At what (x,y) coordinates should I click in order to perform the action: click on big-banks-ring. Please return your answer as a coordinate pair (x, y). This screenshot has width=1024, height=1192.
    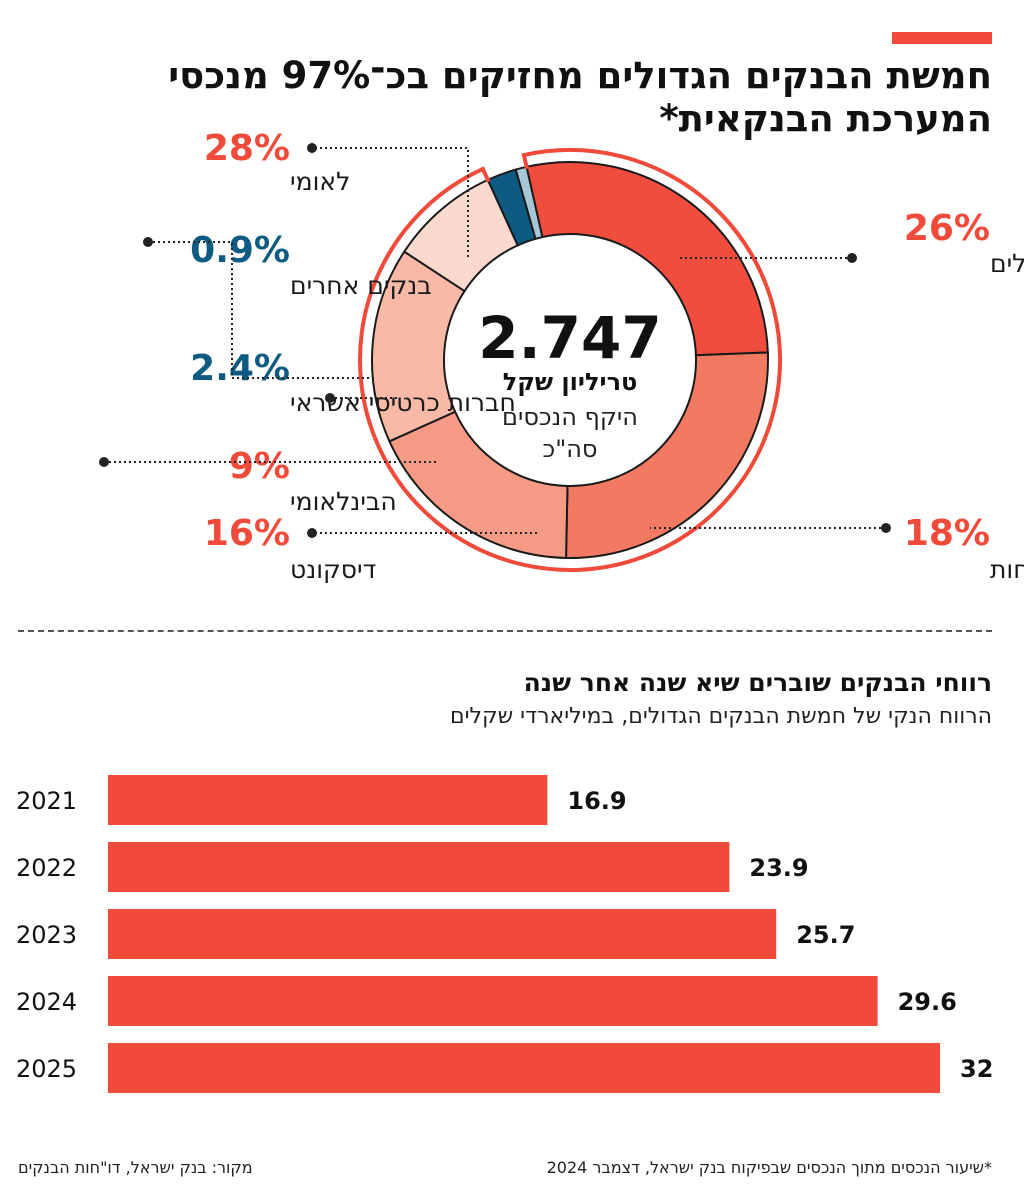
    Looking at the image, I should click on (570, 360).